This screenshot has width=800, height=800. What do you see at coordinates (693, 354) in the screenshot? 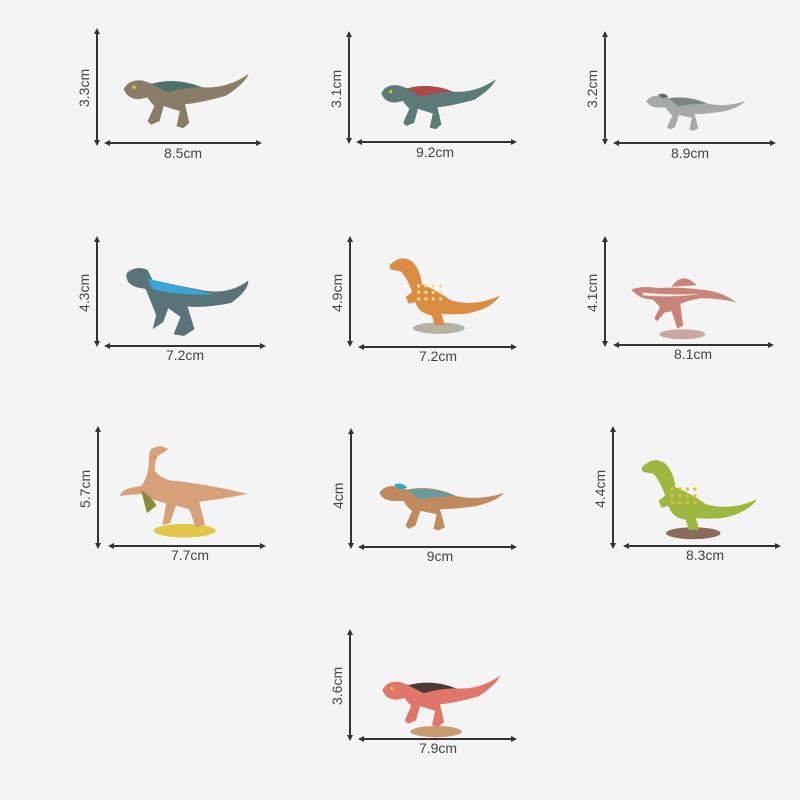
I see `width-label: 8.1cm` at bounding box center [693, 354].